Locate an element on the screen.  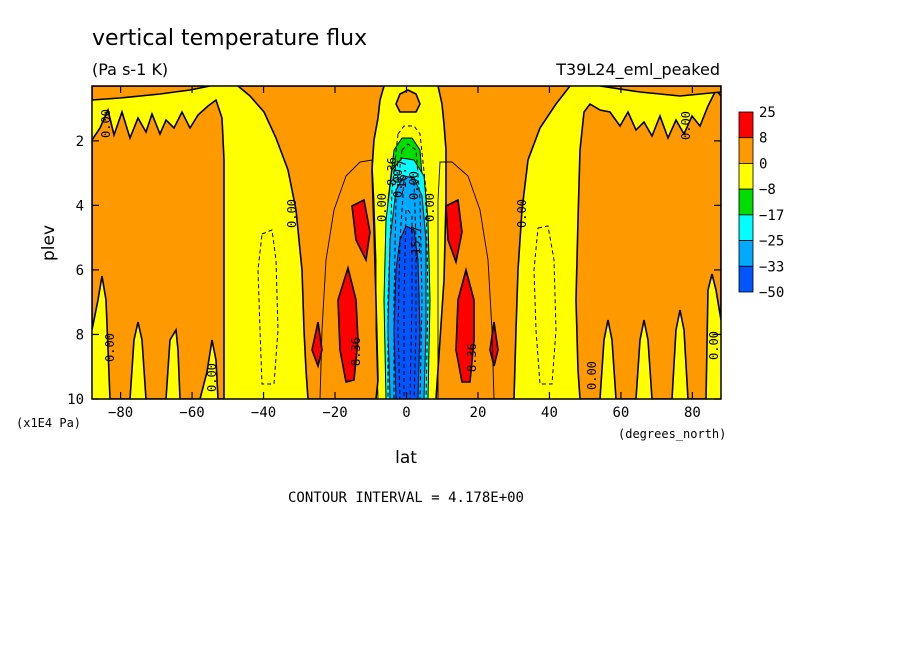
color-legend: 25 8 0 −8 −17 −25 −33 −50 is located at coordinates (761, 203).